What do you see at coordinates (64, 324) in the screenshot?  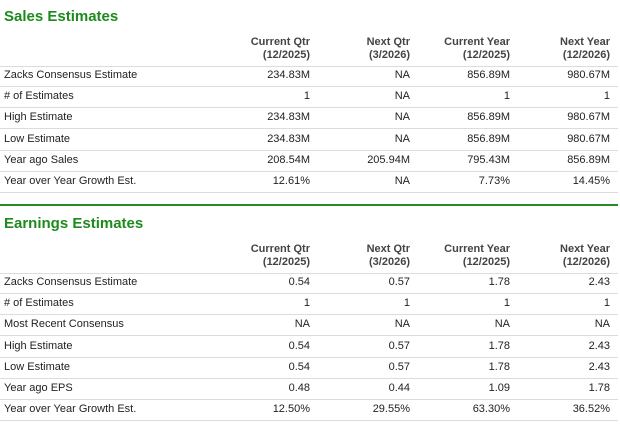 I see `row-label: Most Recent Consensus` at bounding box center [64, 324].